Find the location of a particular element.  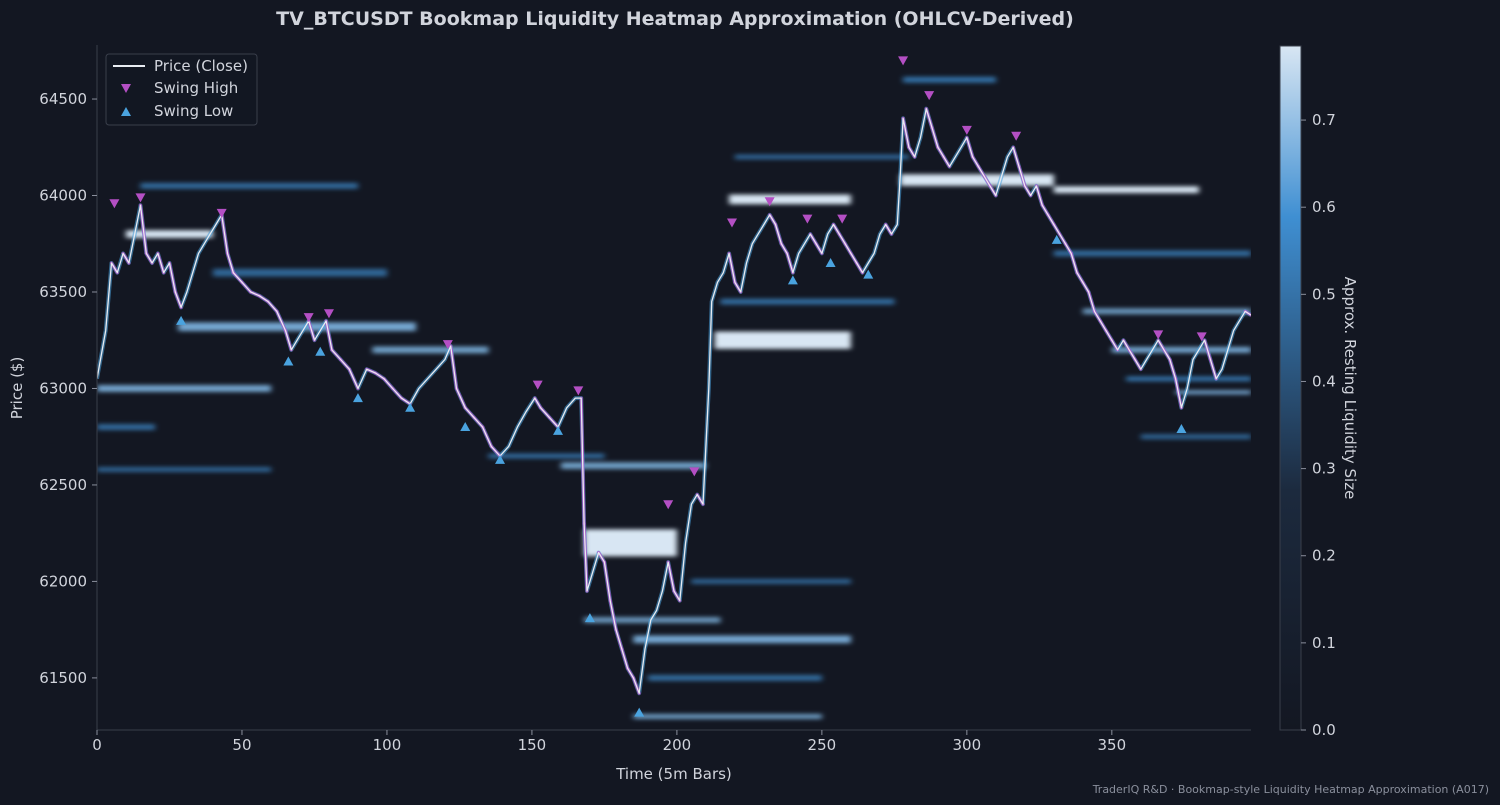

colorbar-tick-label: 0.7 is located at coordinates (1324, 120).